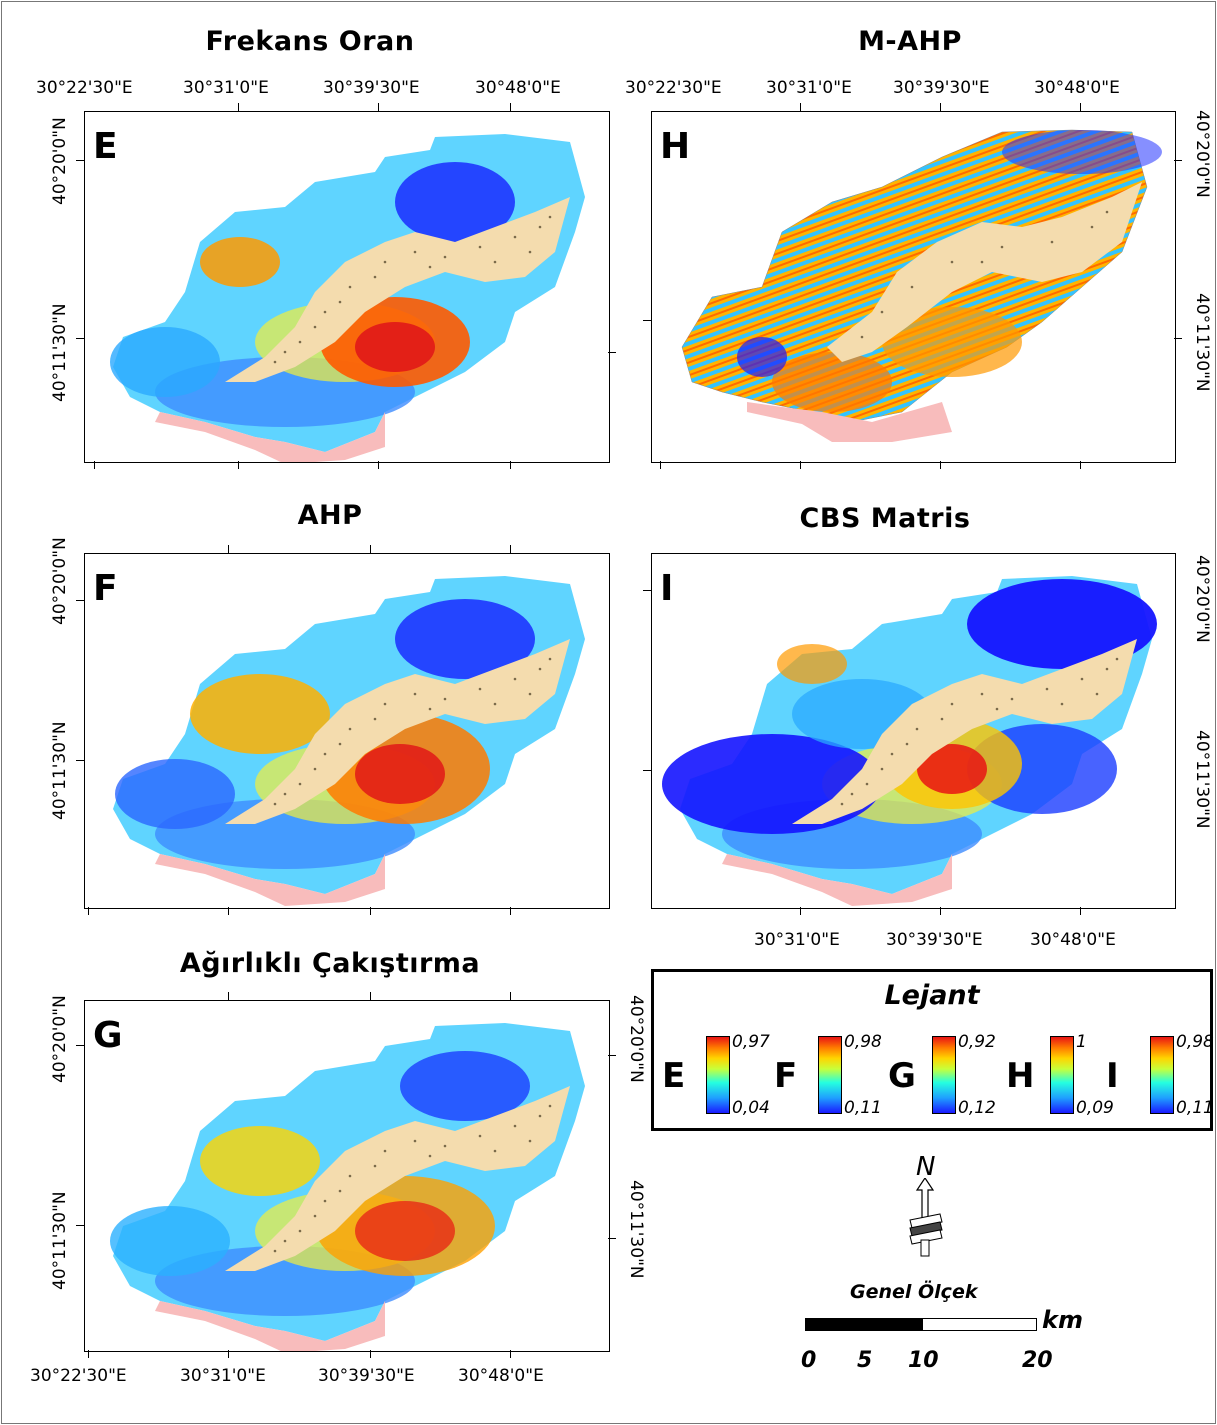 The width and height of the screenshot is (1217, 1425). Describe the element at coordinates (108, 1035) in the screenshot. I see `panel-letter-g: G` at that location.